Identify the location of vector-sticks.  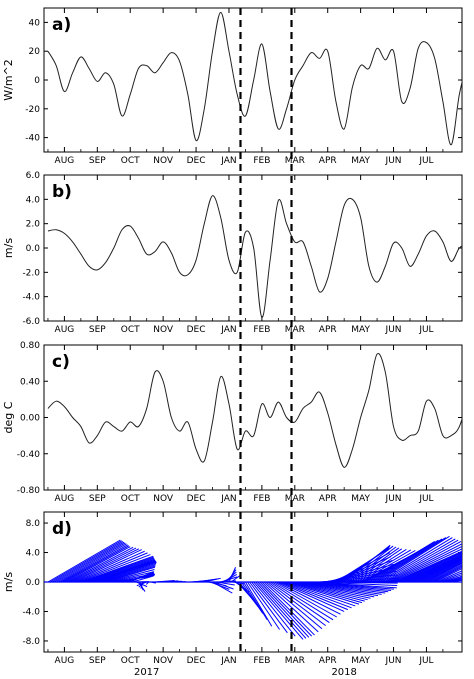
(254, 587).